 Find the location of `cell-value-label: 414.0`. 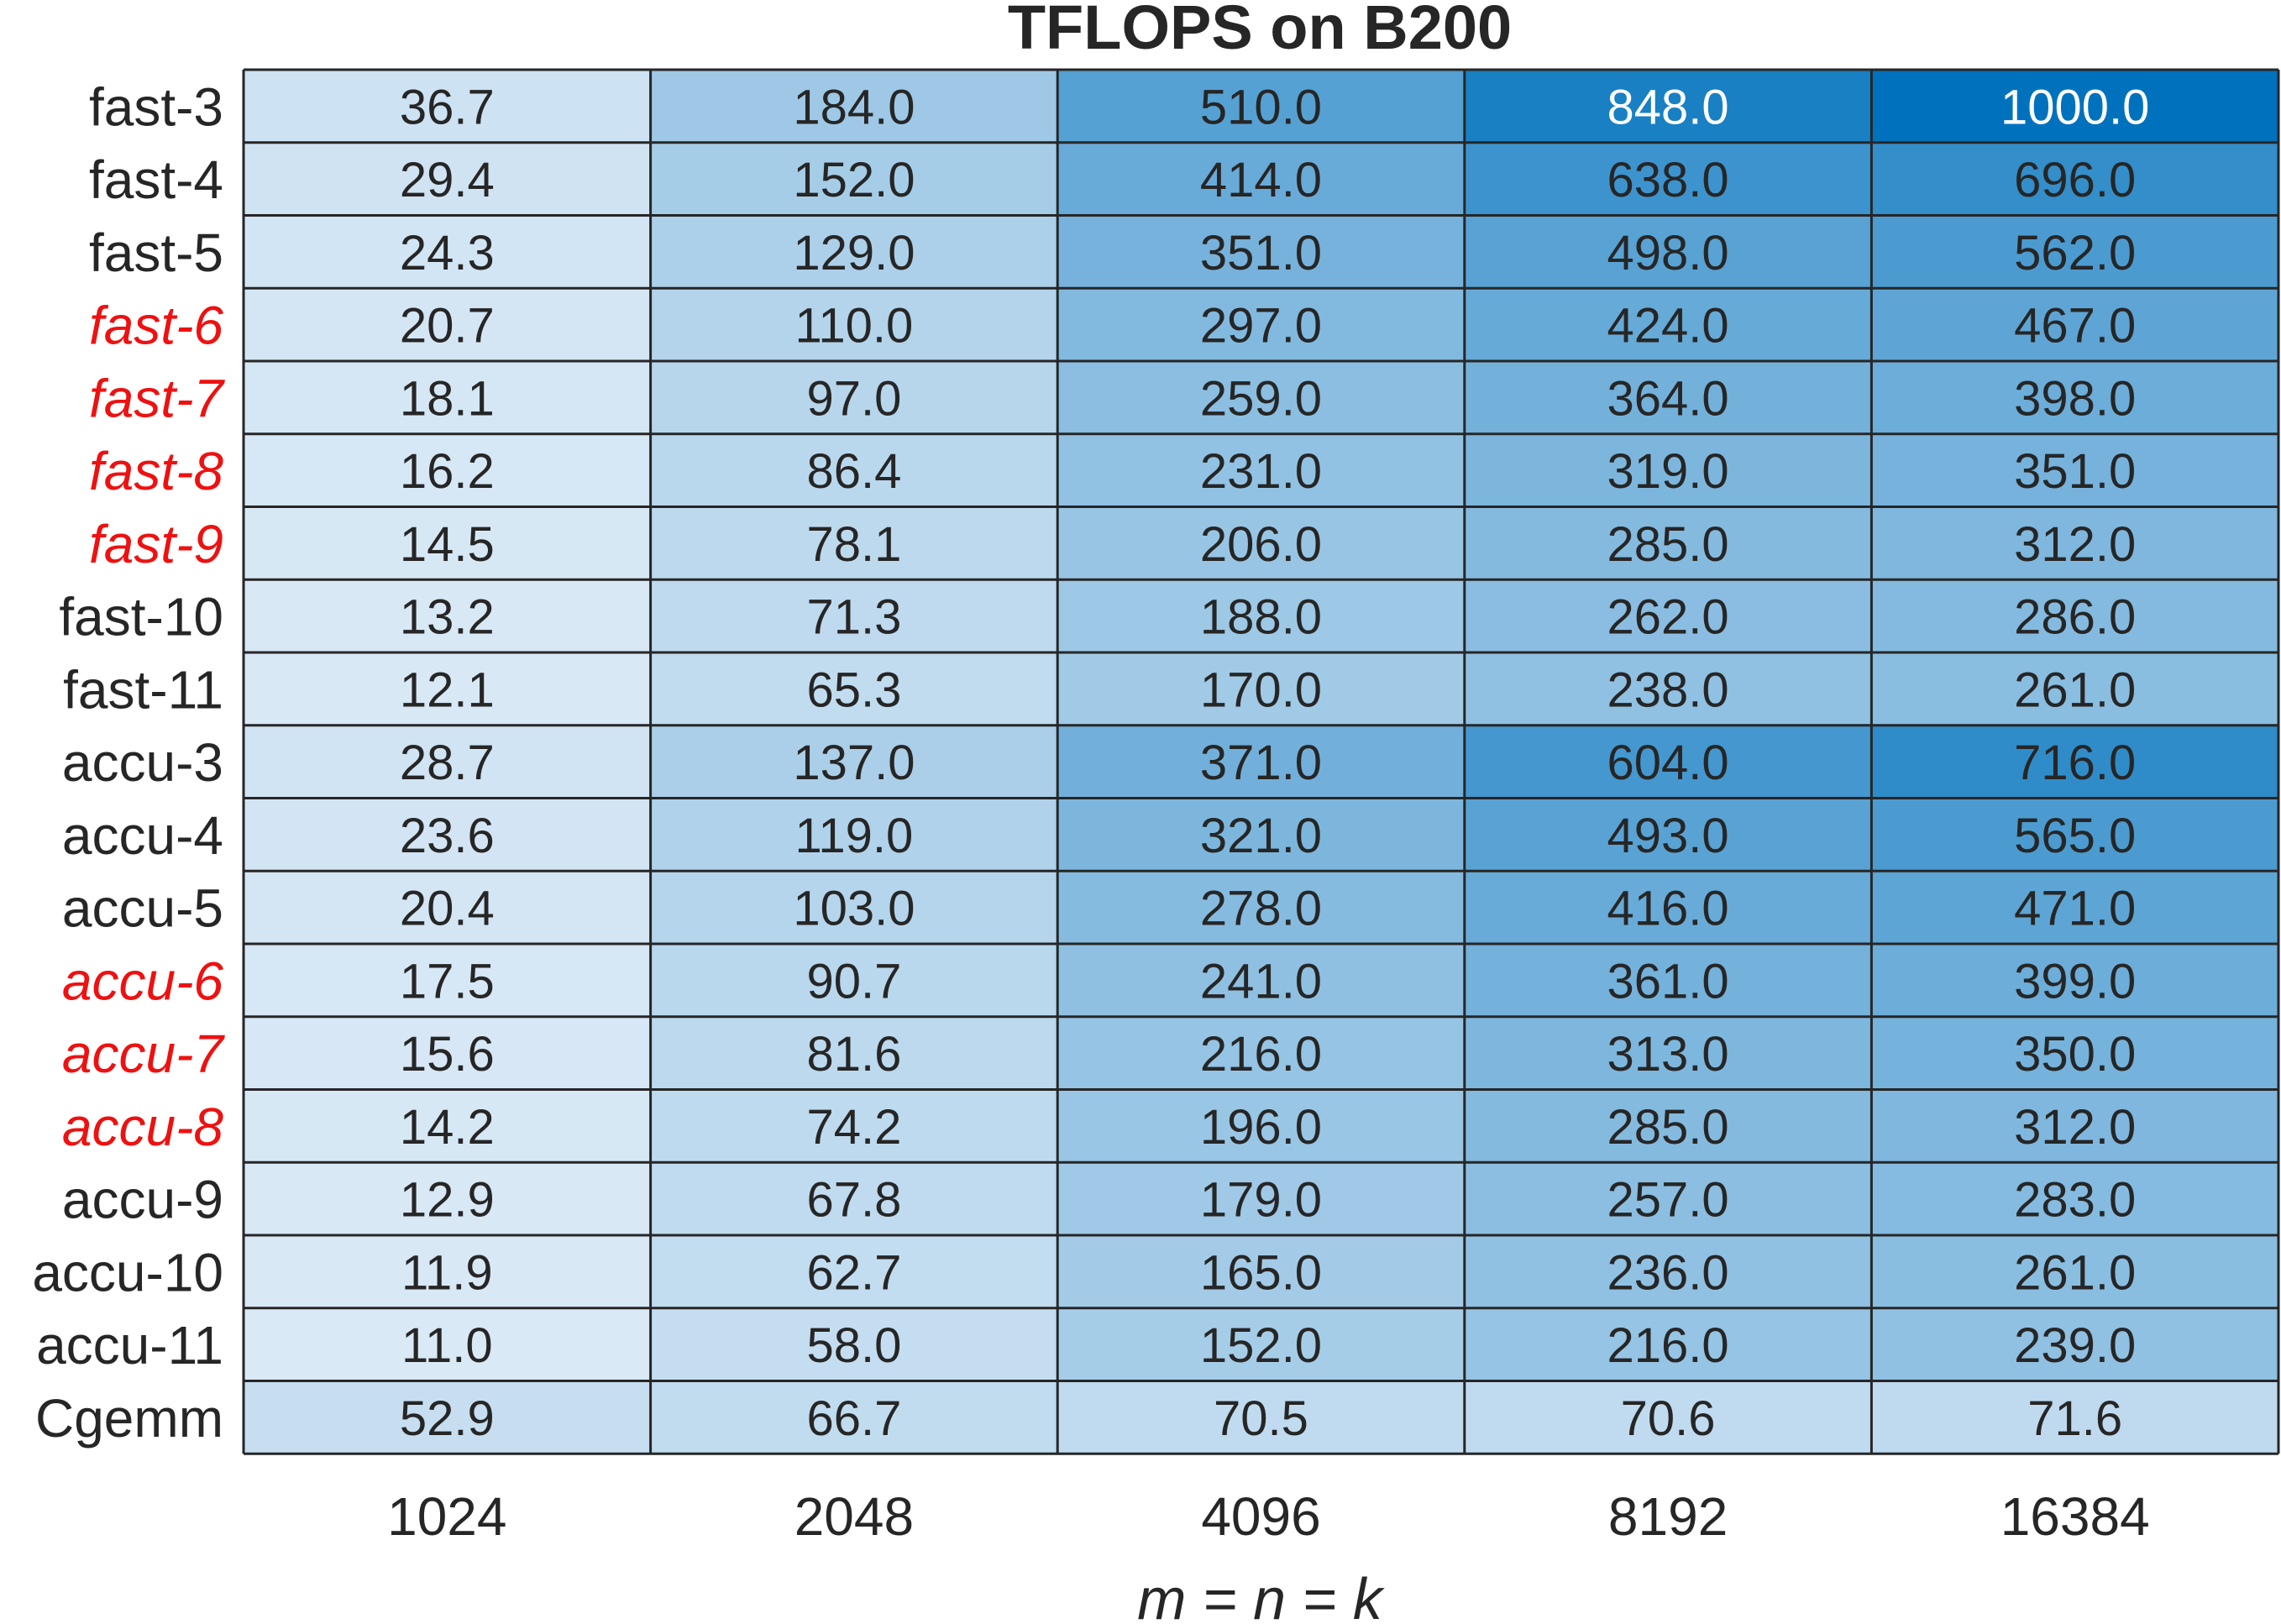

cell-value-label: 414.0 is located at coordinates (1261, 180).